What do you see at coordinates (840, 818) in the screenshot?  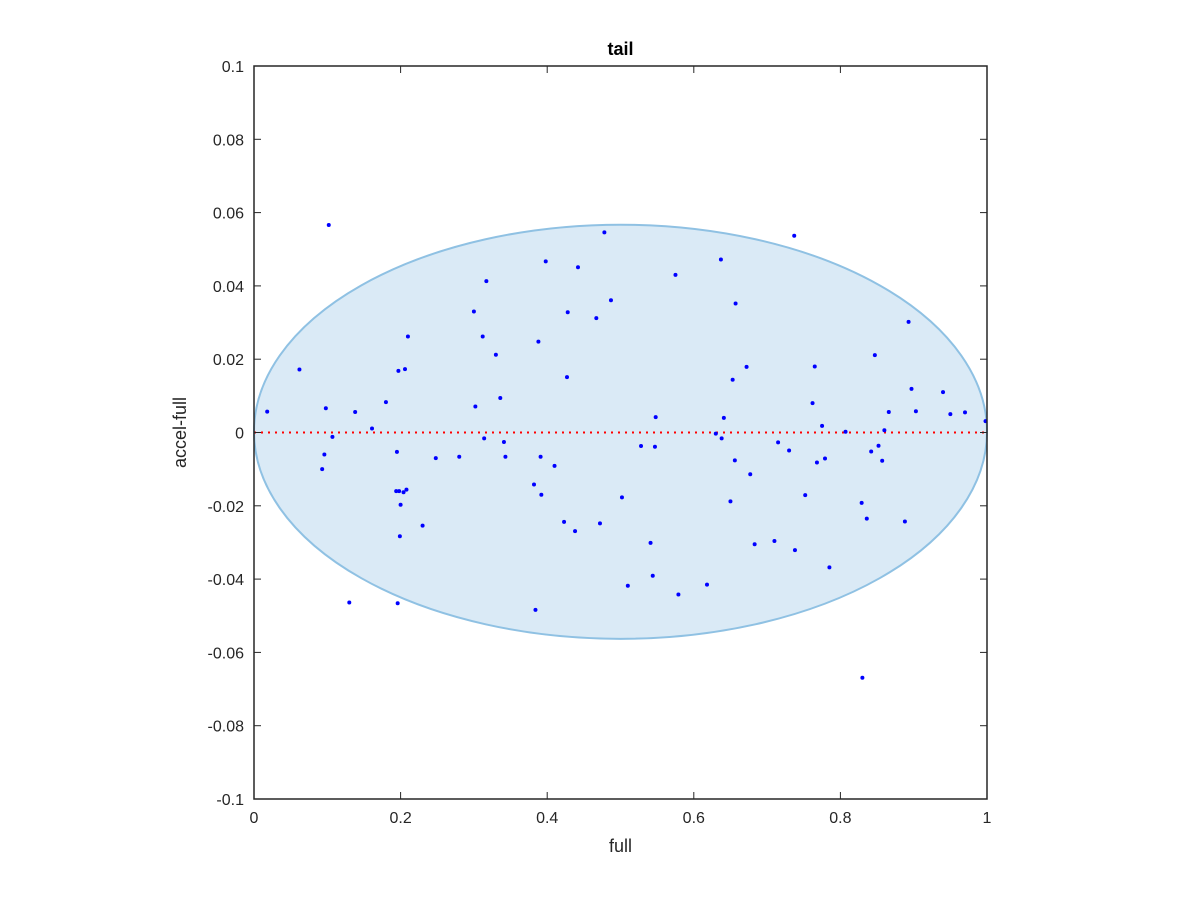 I see `x-tick-label: 0.8` at bounding box center [840, 818].